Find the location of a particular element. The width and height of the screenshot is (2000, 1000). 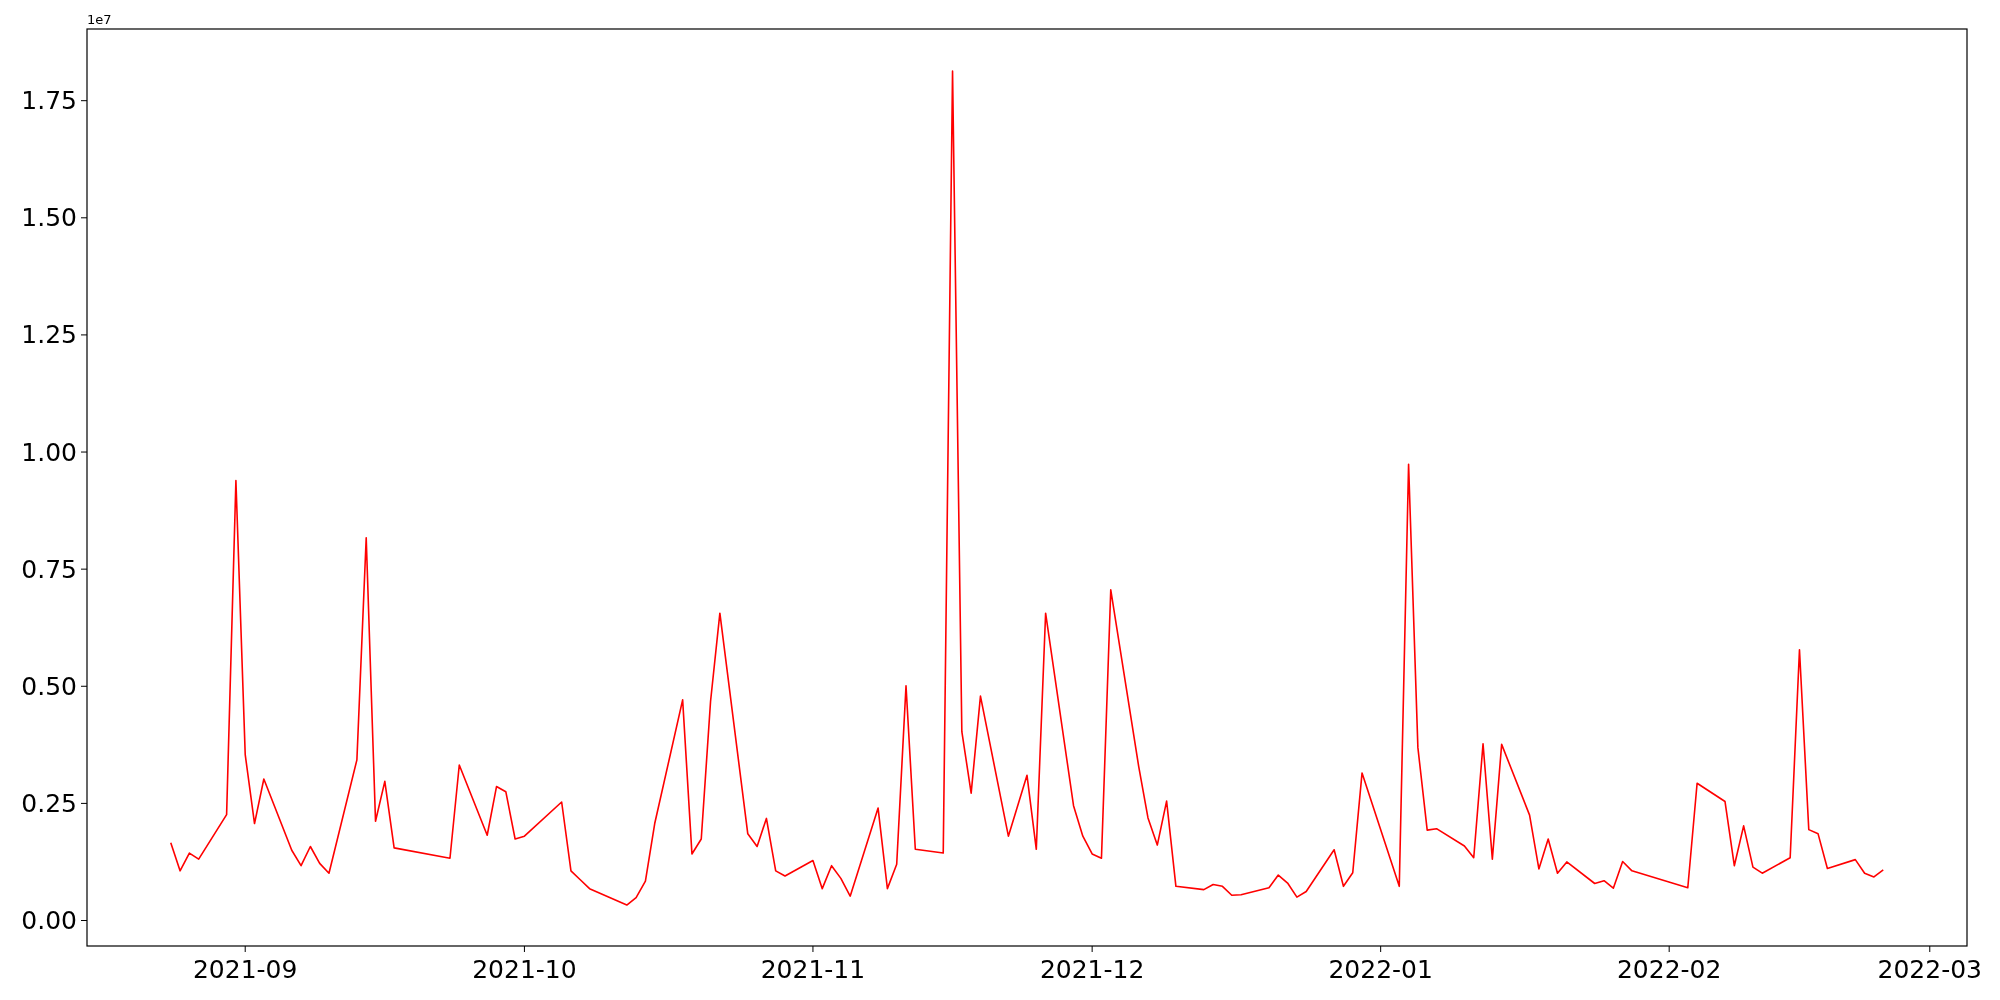

y-tick-label: 1.25 is located at coordinates (49, 335).